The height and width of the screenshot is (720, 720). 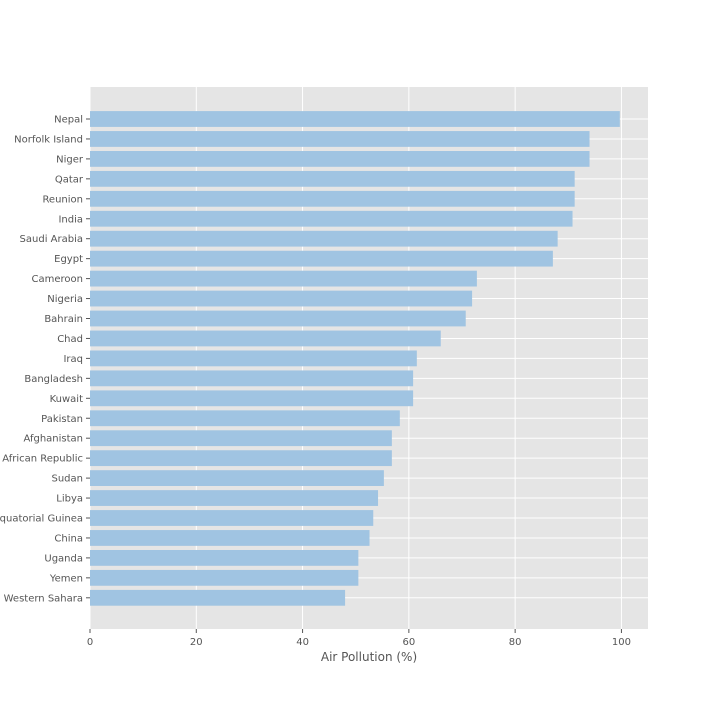 I want to click on x-tick-label: 0, so click(x=90, y=642).